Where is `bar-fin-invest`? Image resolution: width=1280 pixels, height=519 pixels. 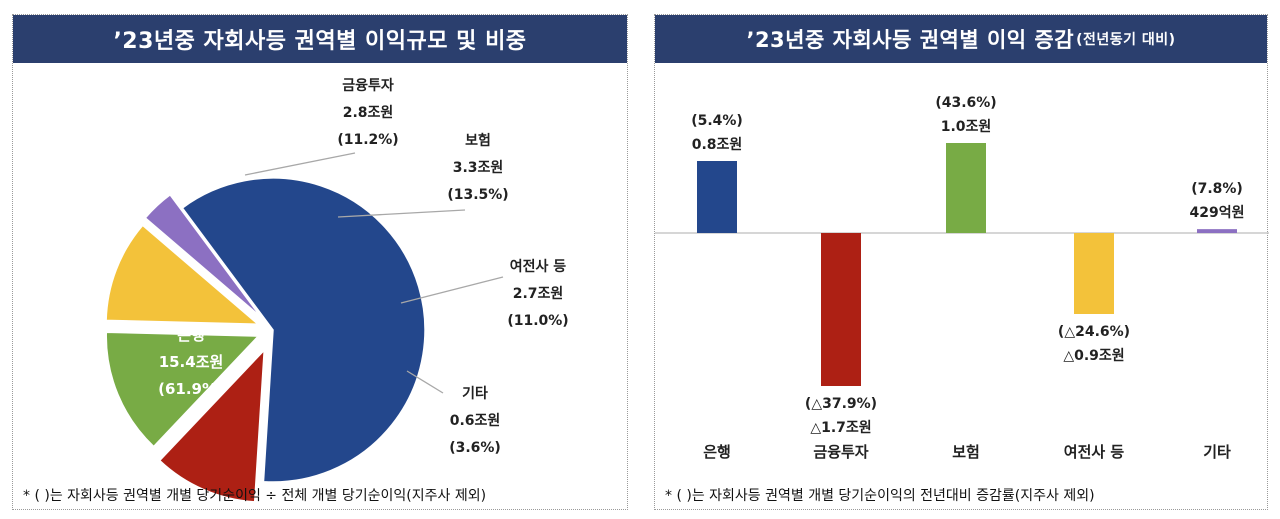
bar-fin-invest is located at coordinates (841, 309).